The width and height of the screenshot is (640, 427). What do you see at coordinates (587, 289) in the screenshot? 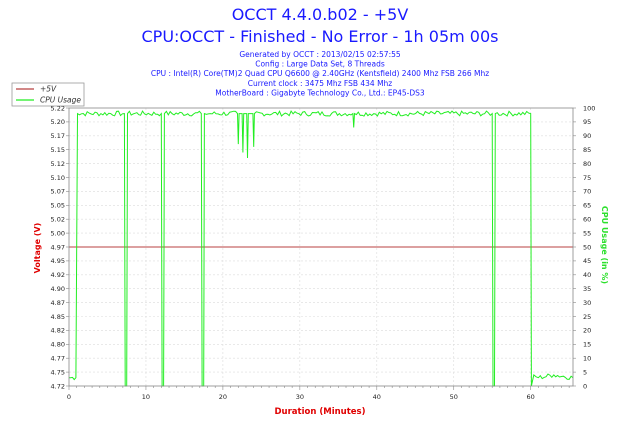
I see `y2-tick-label: 35` at bounding box center [587, 289].